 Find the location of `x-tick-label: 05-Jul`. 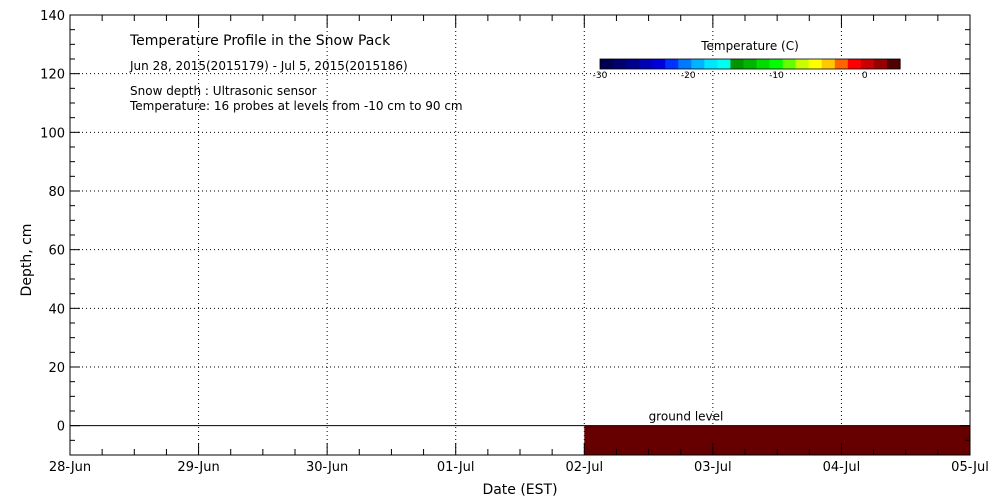

x-tick-label: 05-Jul is located at coordinates (970, 467).